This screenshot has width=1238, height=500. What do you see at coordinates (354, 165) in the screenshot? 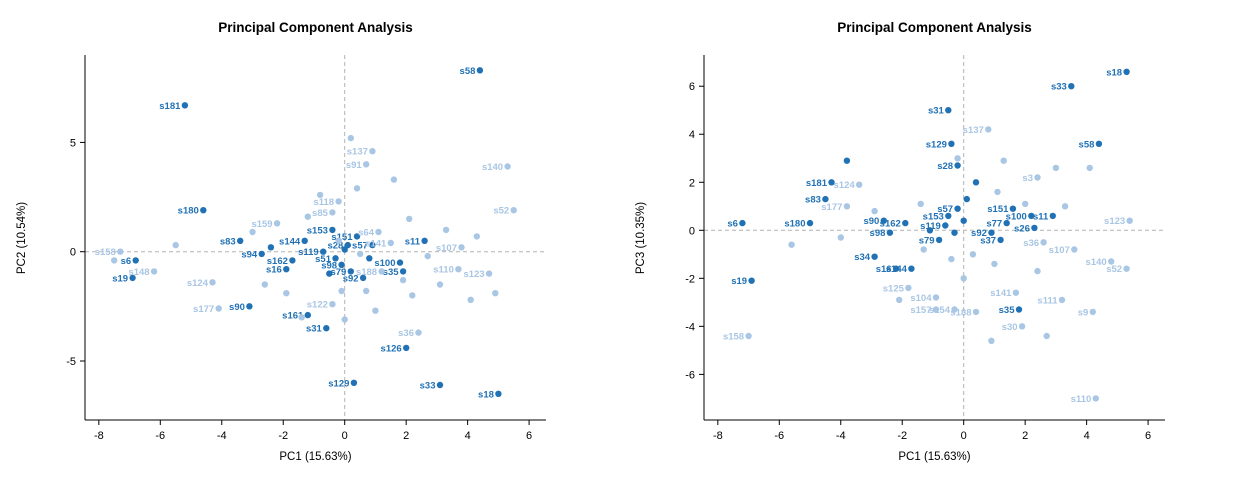
I see `point-label: s91` at bounding box center [354, 165].